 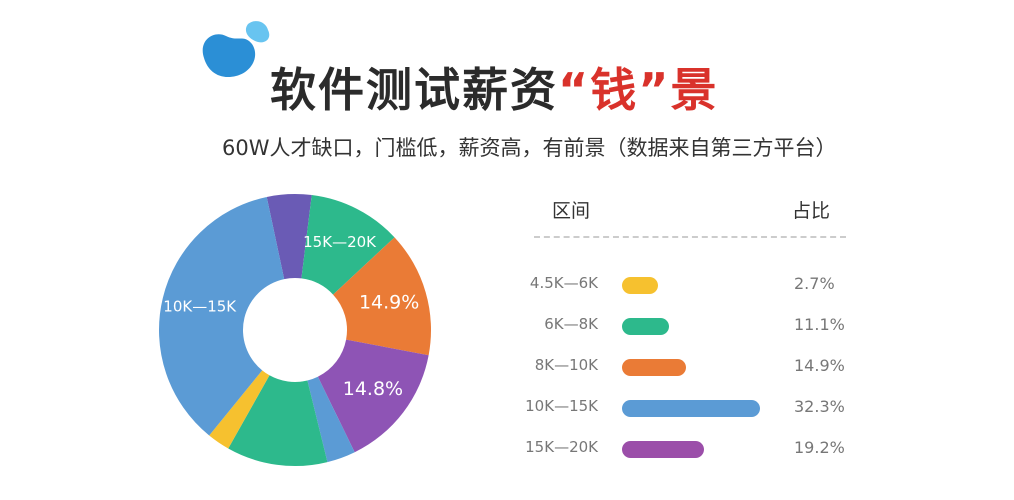 What do you see at coordinates (414, 90) in the screenshot?
I see `title-main: 软件测试薪资` at bounding box center [414, 90].